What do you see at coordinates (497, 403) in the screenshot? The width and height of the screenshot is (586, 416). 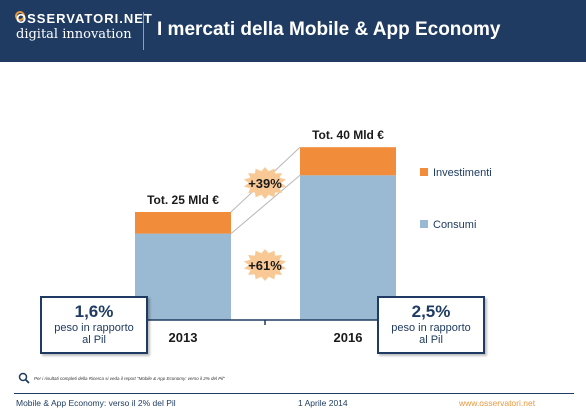 I see `footer-website-link: www.osservatori.net` at bounding box center [497, 403].